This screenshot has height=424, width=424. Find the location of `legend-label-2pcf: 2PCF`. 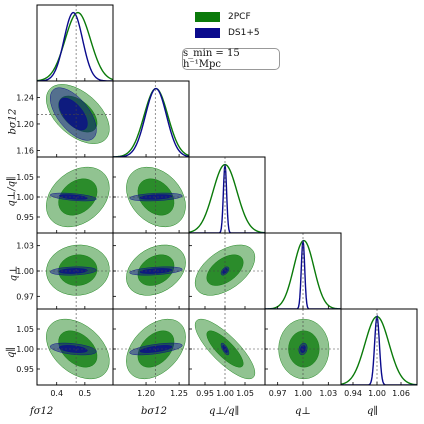

legend-label-2pcf: 2PCF is located at coordinates (239, 17).